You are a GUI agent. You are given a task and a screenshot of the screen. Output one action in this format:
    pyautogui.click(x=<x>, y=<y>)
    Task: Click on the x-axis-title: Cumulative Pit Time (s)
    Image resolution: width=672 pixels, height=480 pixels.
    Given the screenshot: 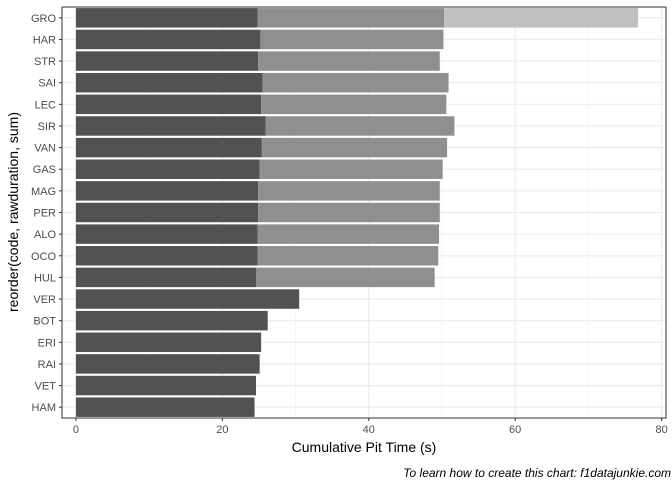 What is the action you would take?
    pyautogui.click(x=364, y=447)
    